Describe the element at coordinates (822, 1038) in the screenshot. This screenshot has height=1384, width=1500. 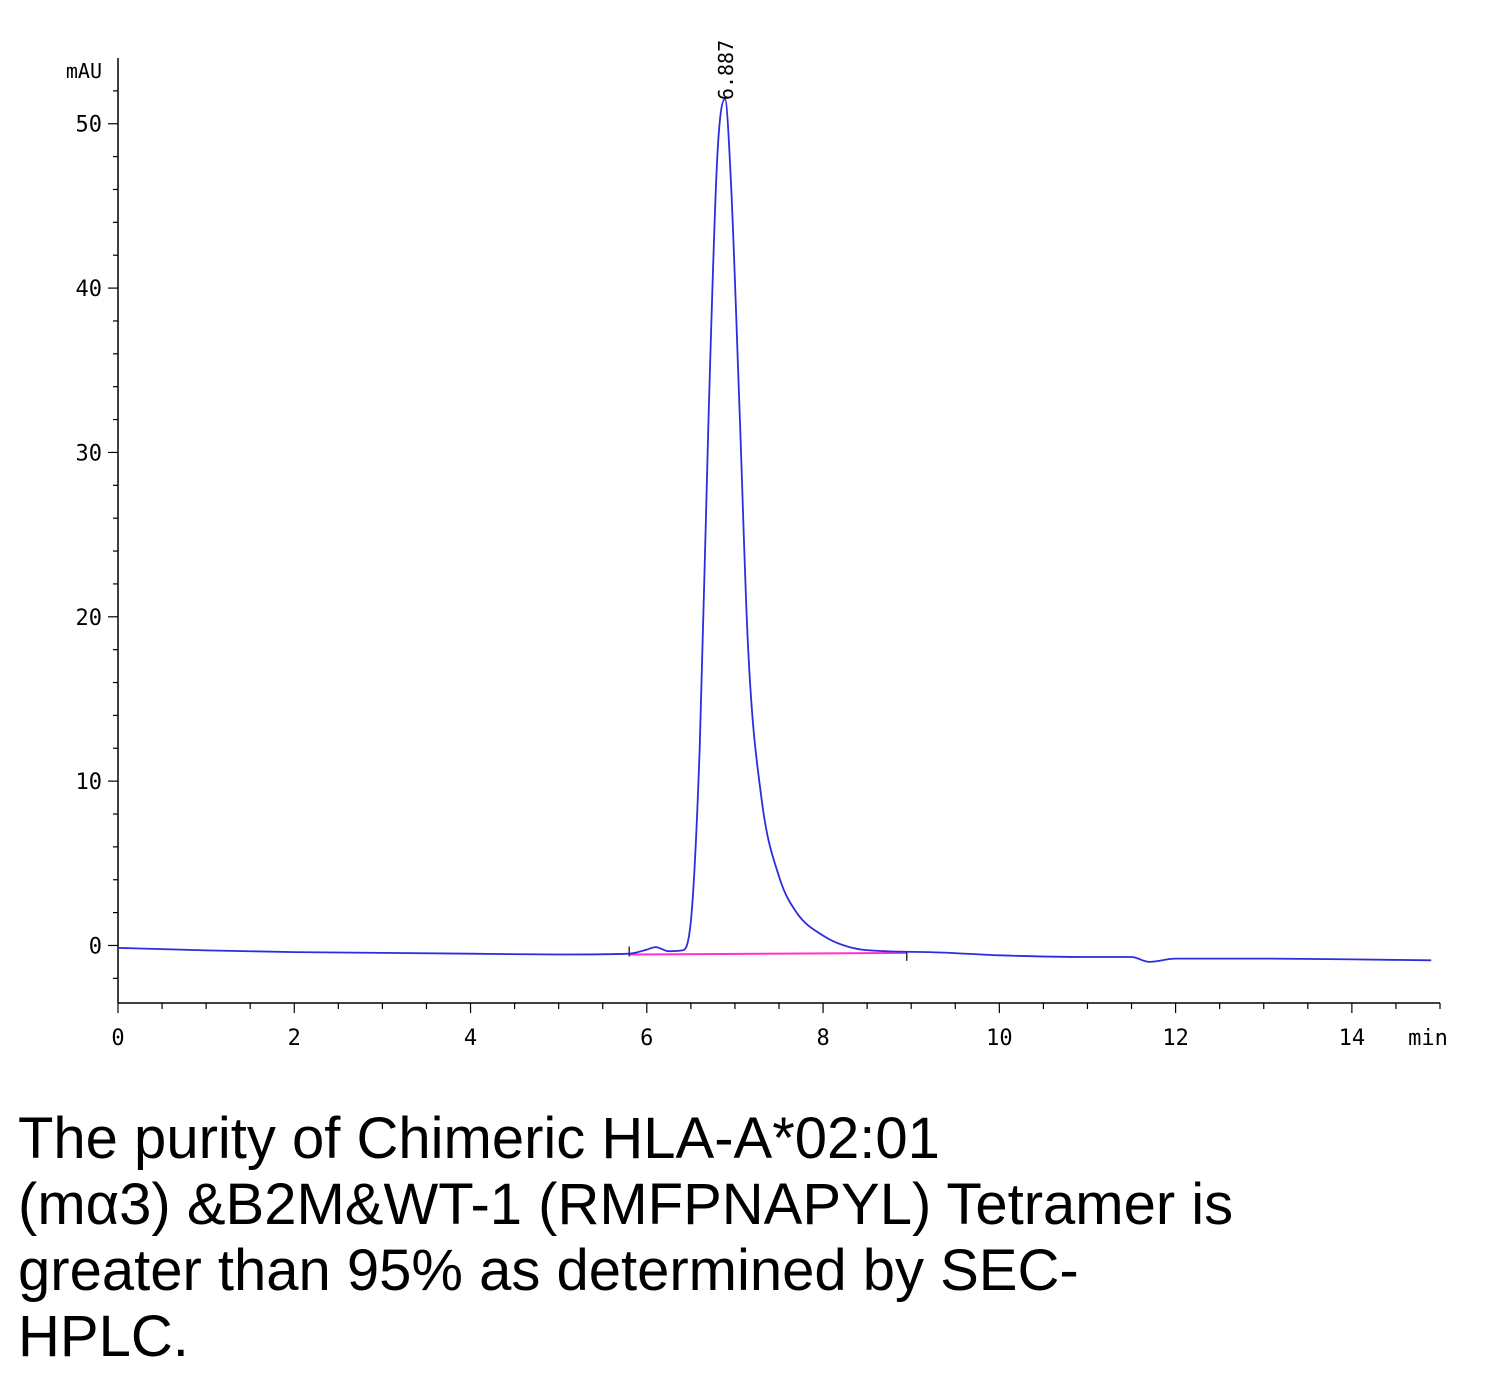
I see `x-tick-label: 8` at that location.